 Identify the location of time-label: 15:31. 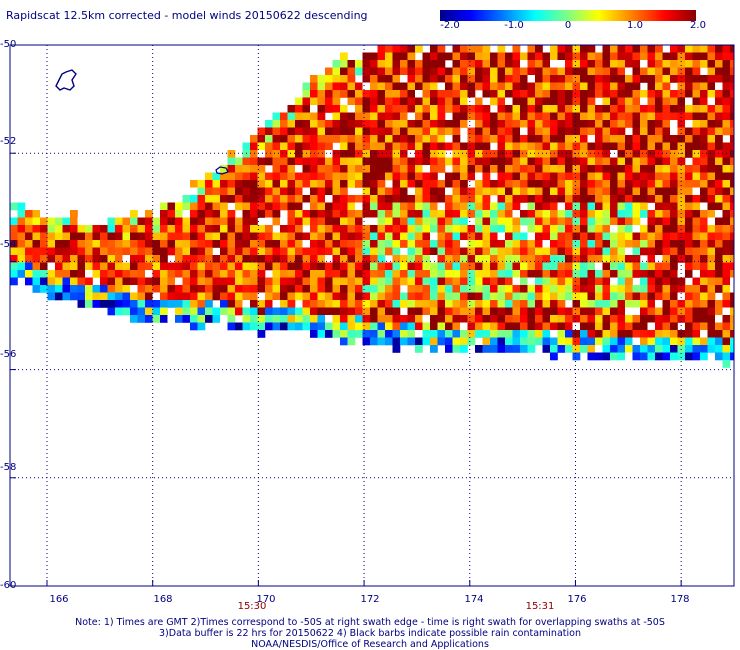
(540, 606).